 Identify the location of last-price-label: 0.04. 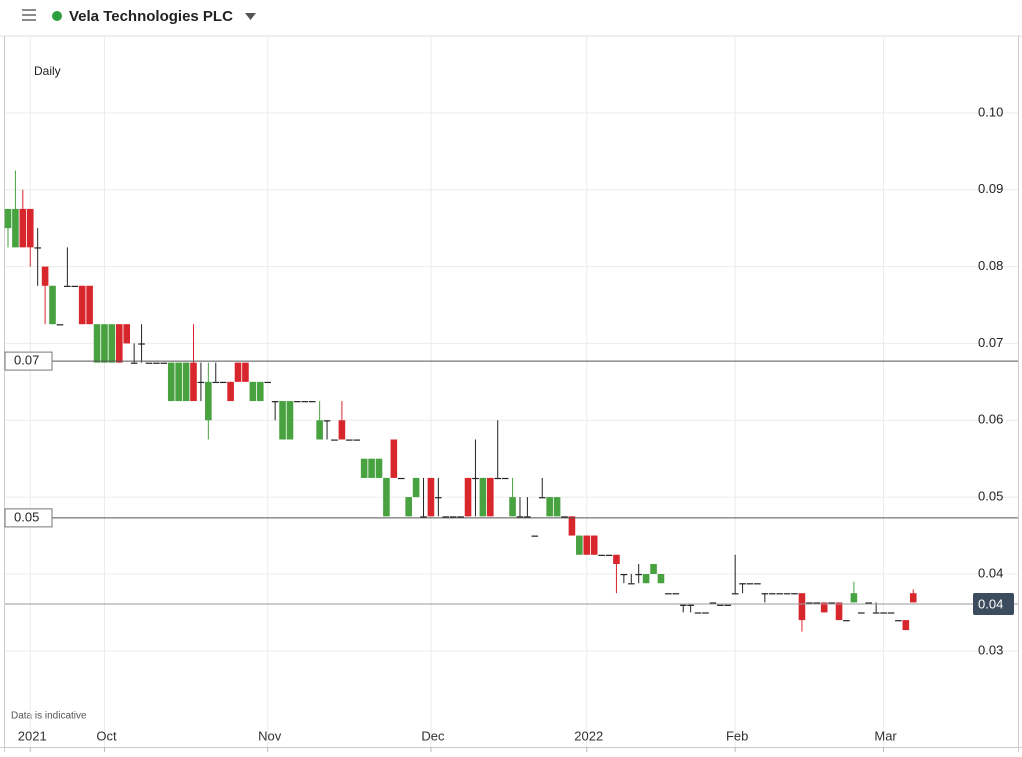
(990, 603).